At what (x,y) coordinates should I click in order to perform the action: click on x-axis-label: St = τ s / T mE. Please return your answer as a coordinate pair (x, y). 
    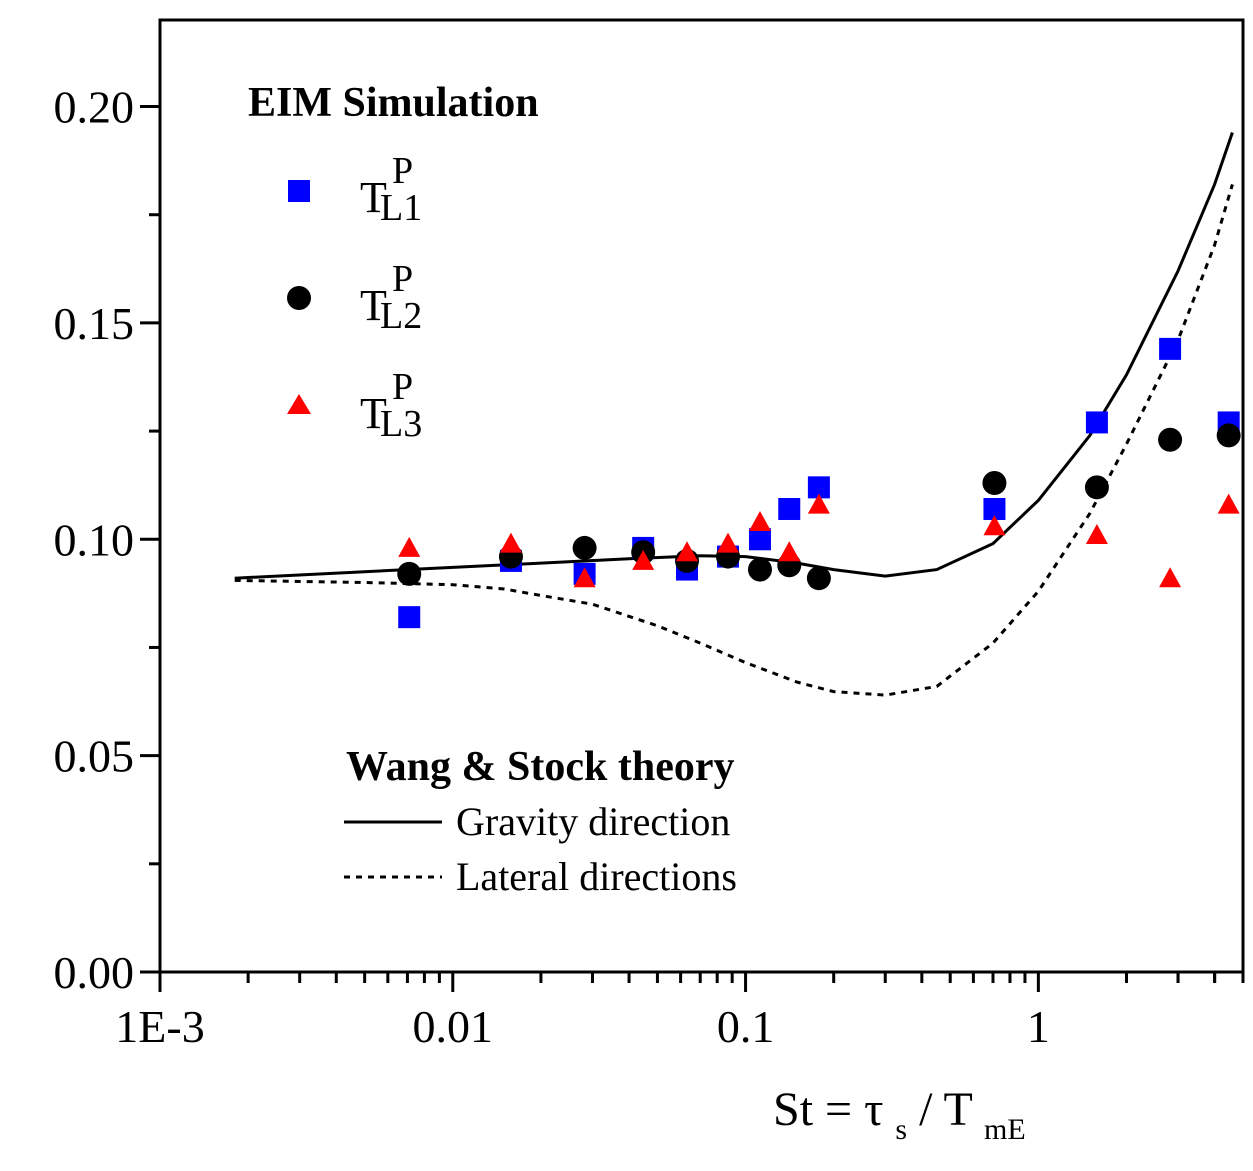
    Looking at the image, I should click on (899, 1116).